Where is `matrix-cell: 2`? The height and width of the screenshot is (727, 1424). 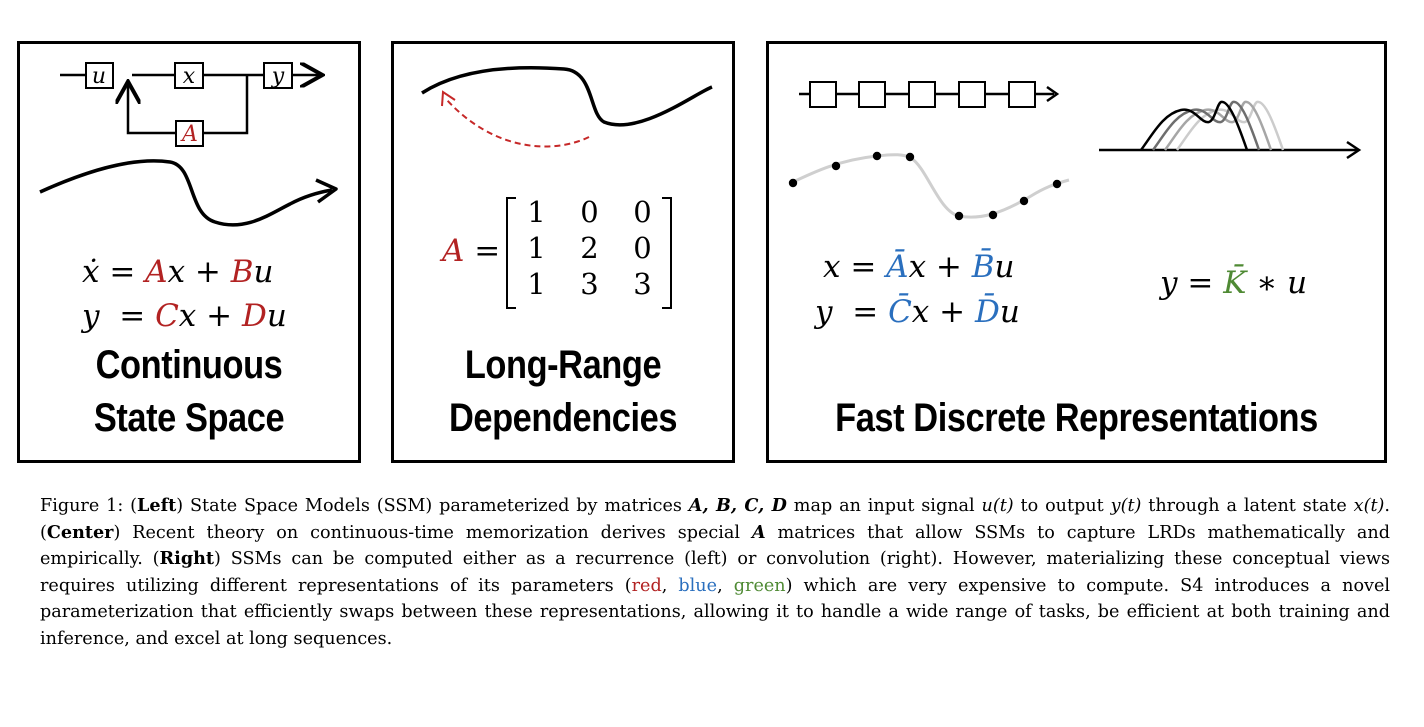
matrix-cell: 2 is located at coordinates (589, 248).